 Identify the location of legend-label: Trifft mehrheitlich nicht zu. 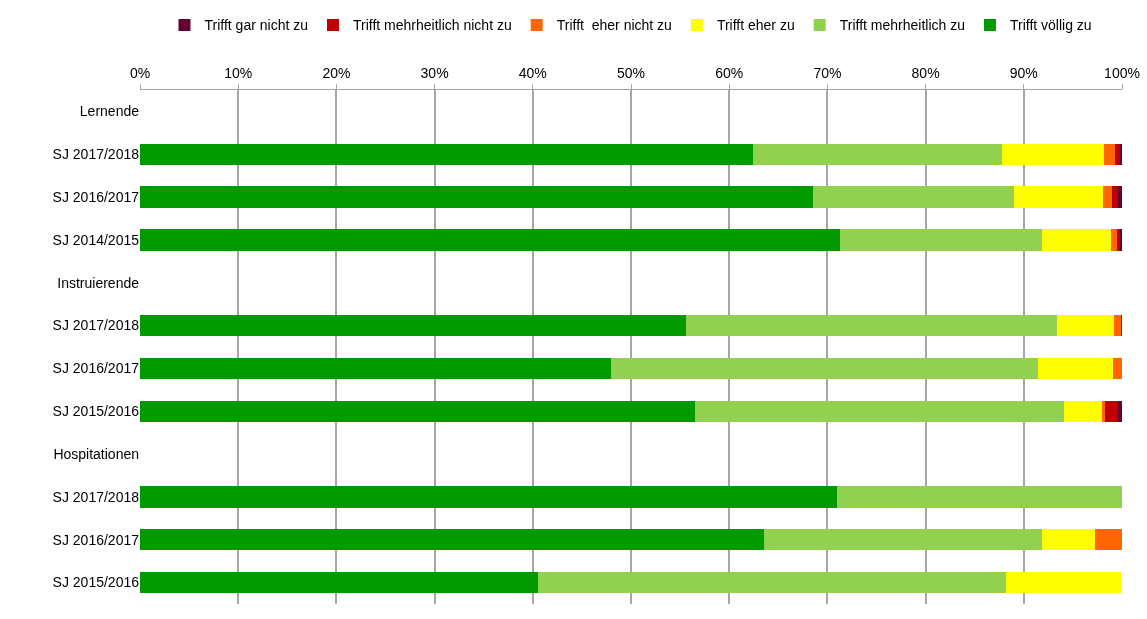
(432, 25).